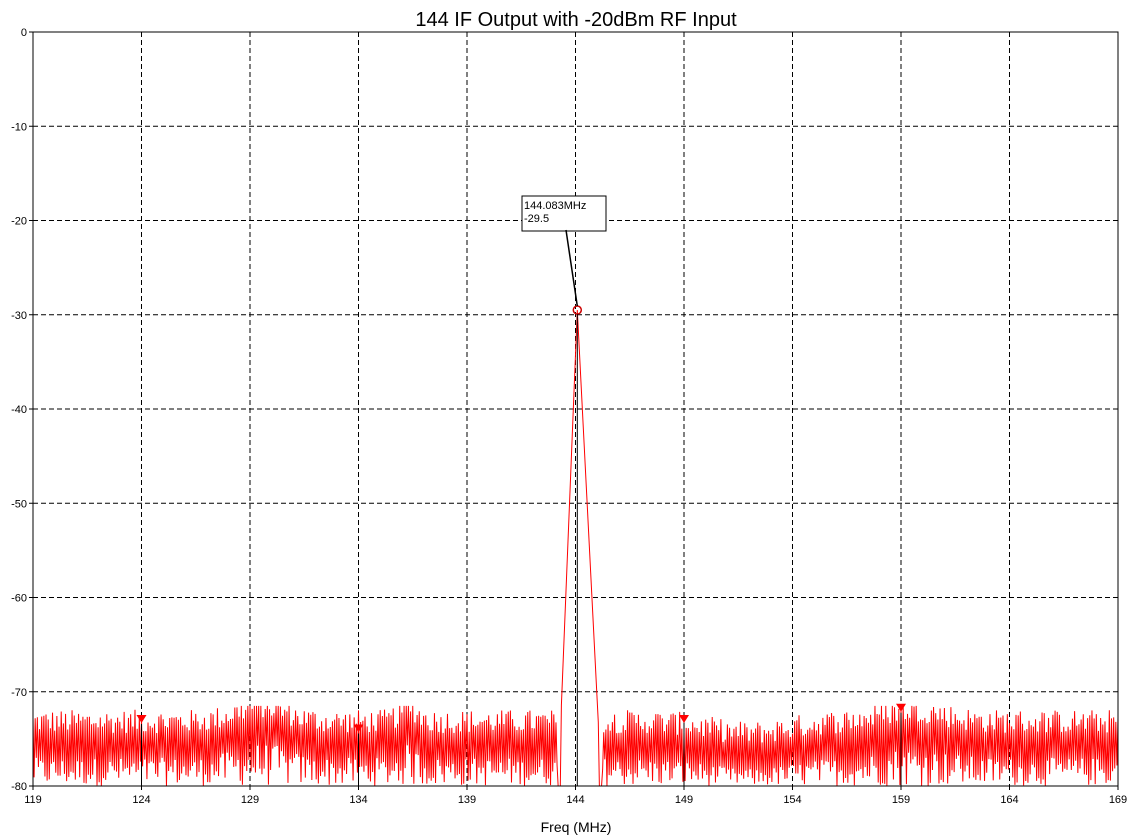 The width and height of the screenshot is (1133, 838). What do you see at coordinates (141, 800) in the screenshot?
I see `x-tick-label: 124` at bounding box center [141, 800].